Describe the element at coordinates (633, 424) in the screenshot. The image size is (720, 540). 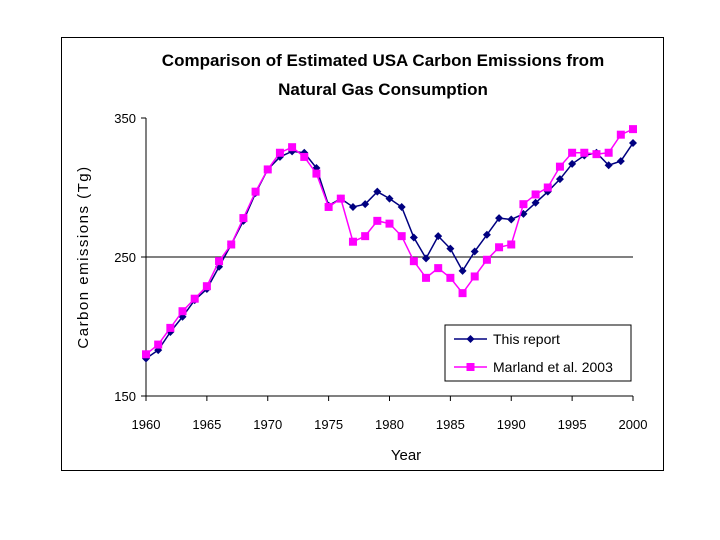
I see `x-tick-label-2000: 2000` at that location.